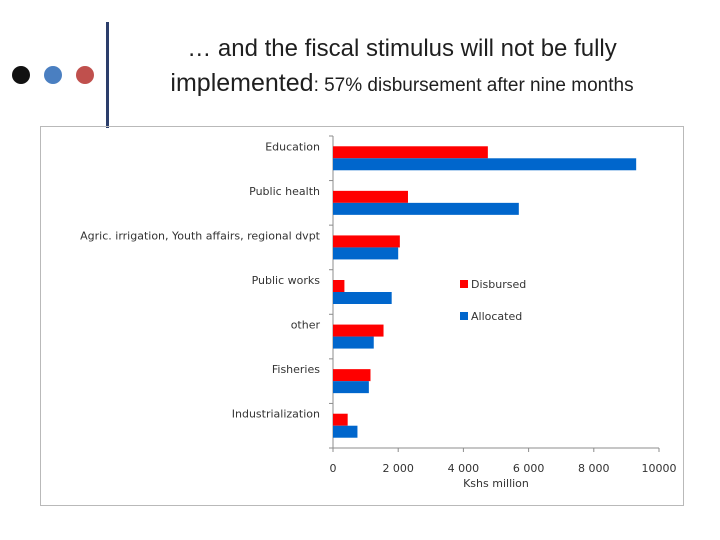 This screenshot has height=540, width=720. Describe the element at coordinates (659, 468) in the screenshot. I see `x-tick-label: 10000` at that location.